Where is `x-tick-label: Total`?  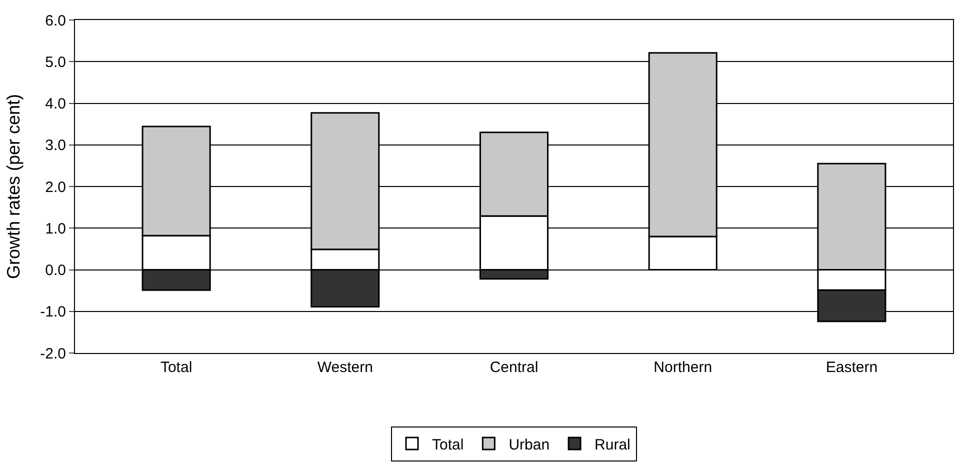
x-tick-label: Total is located at coordinates (176, 367).